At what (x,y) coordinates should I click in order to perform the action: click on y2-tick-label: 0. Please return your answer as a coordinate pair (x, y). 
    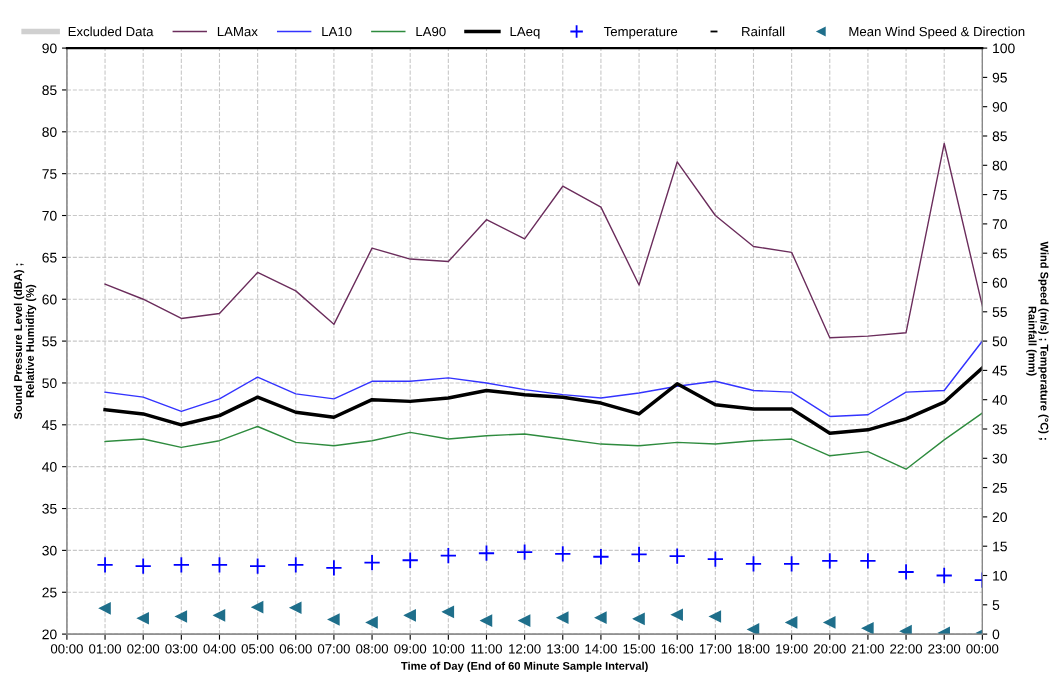
    Looking at the image, I should click on (996, 634).